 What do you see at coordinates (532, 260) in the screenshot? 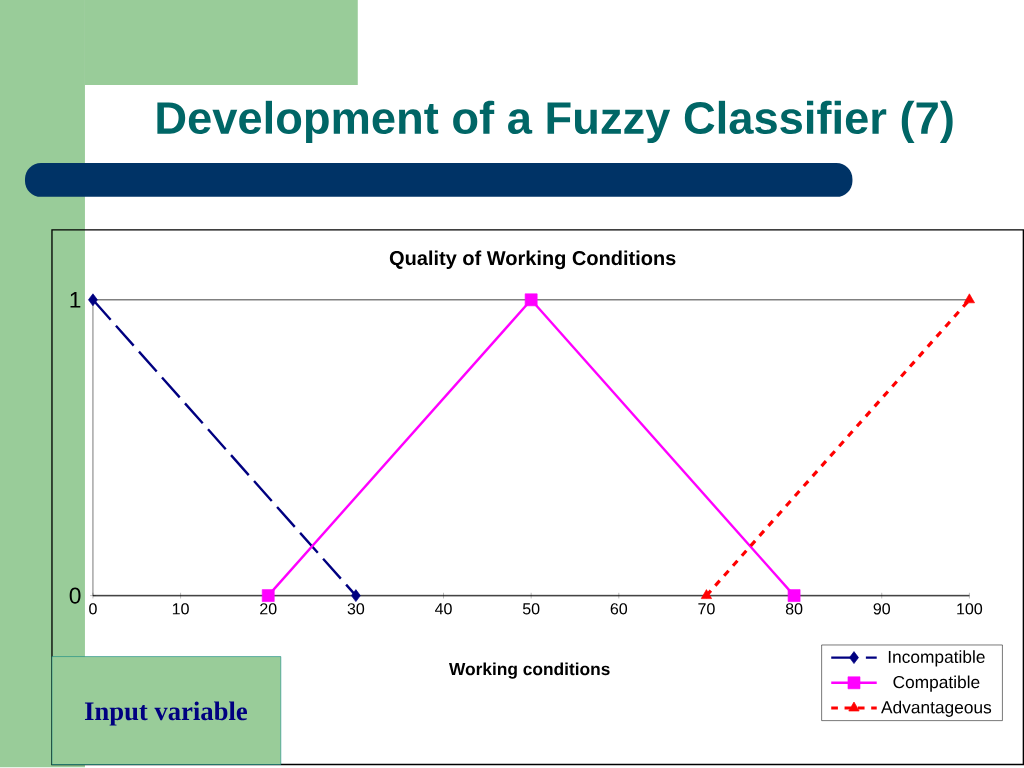
I see `chart-subtitle: Quality of Working Conditions` at bounding box center [532, 260].